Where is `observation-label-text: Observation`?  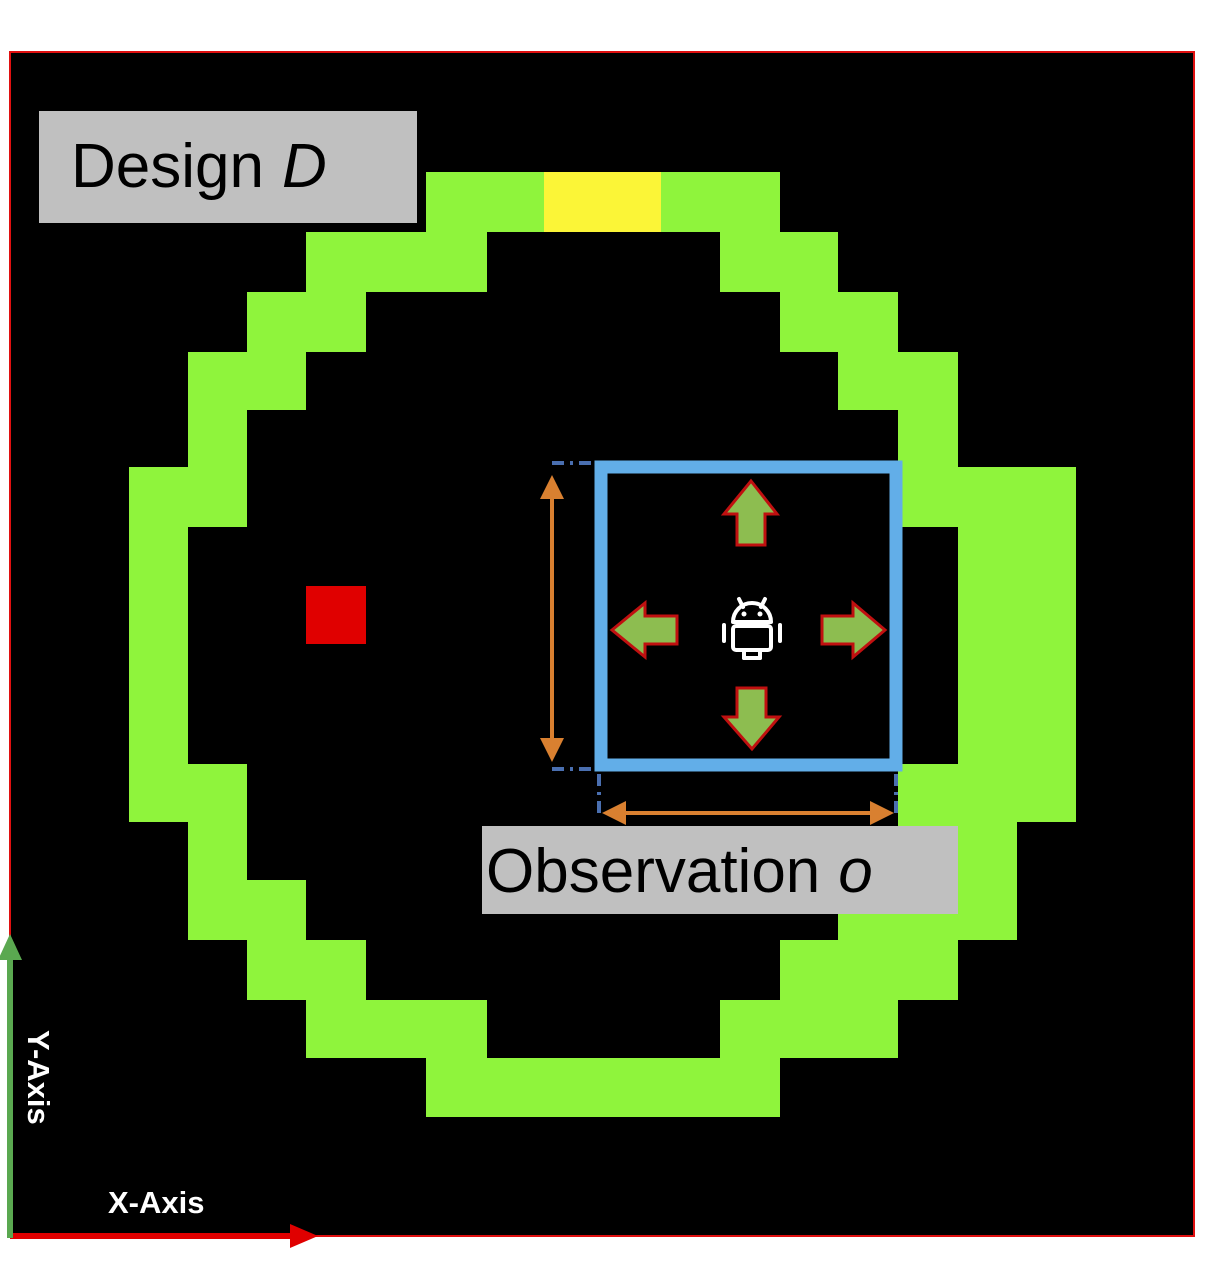 observation-label-text: Observation is located at coordinates (653, 871).